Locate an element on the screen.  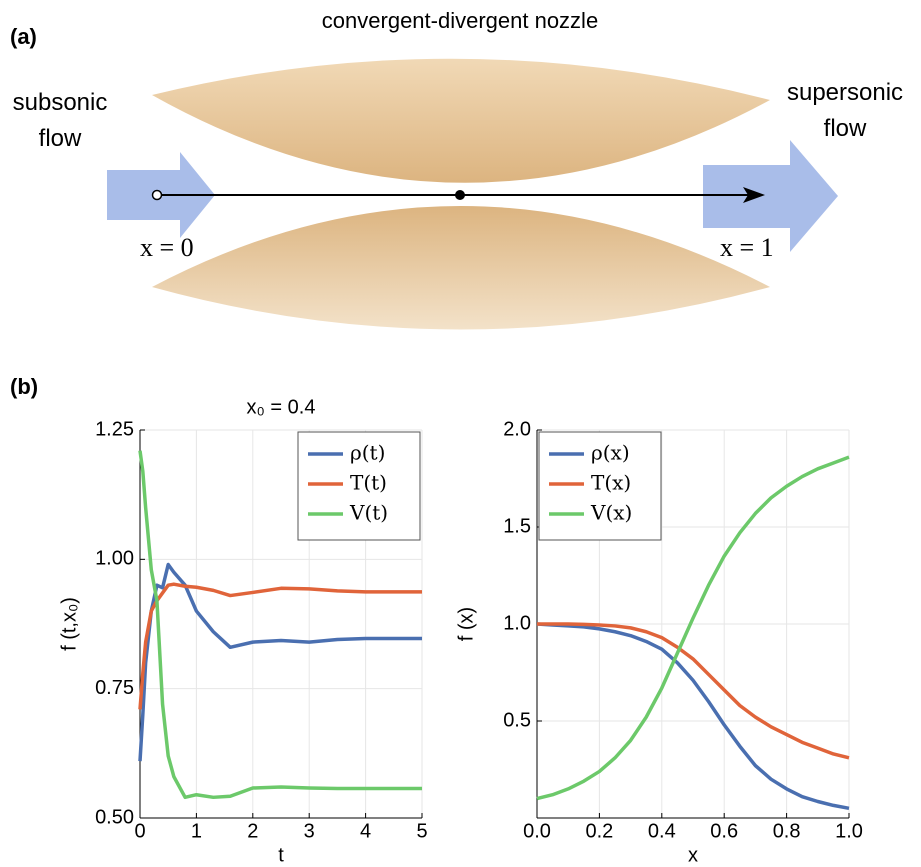
end-label: x = 1 is located at coordinates (747, 247).